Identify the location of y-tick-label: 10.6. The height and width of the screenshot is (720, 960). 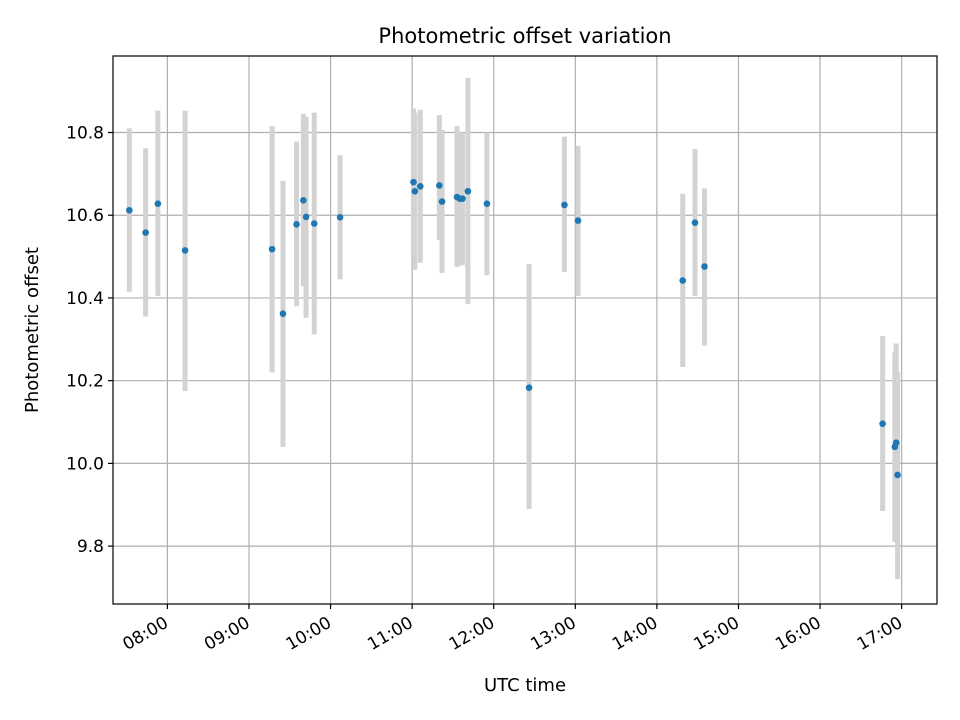
(85, 216).